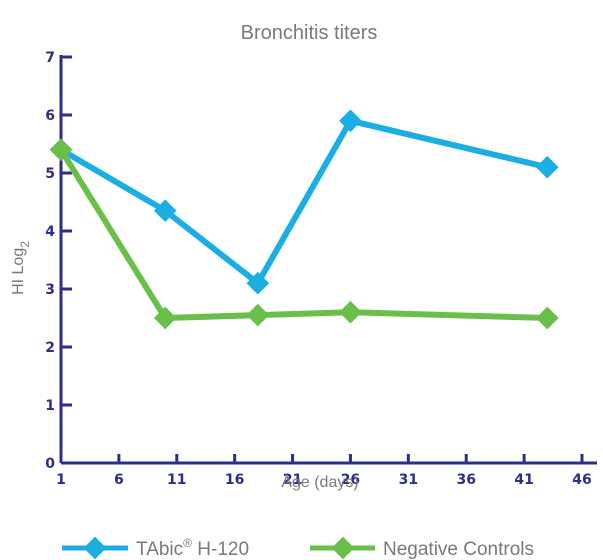 The width and height of the screenshot is (603, 560). Describe the element at coordinates (50, 348) in the screenshot. I see `y-tick-label: 2` at that location.